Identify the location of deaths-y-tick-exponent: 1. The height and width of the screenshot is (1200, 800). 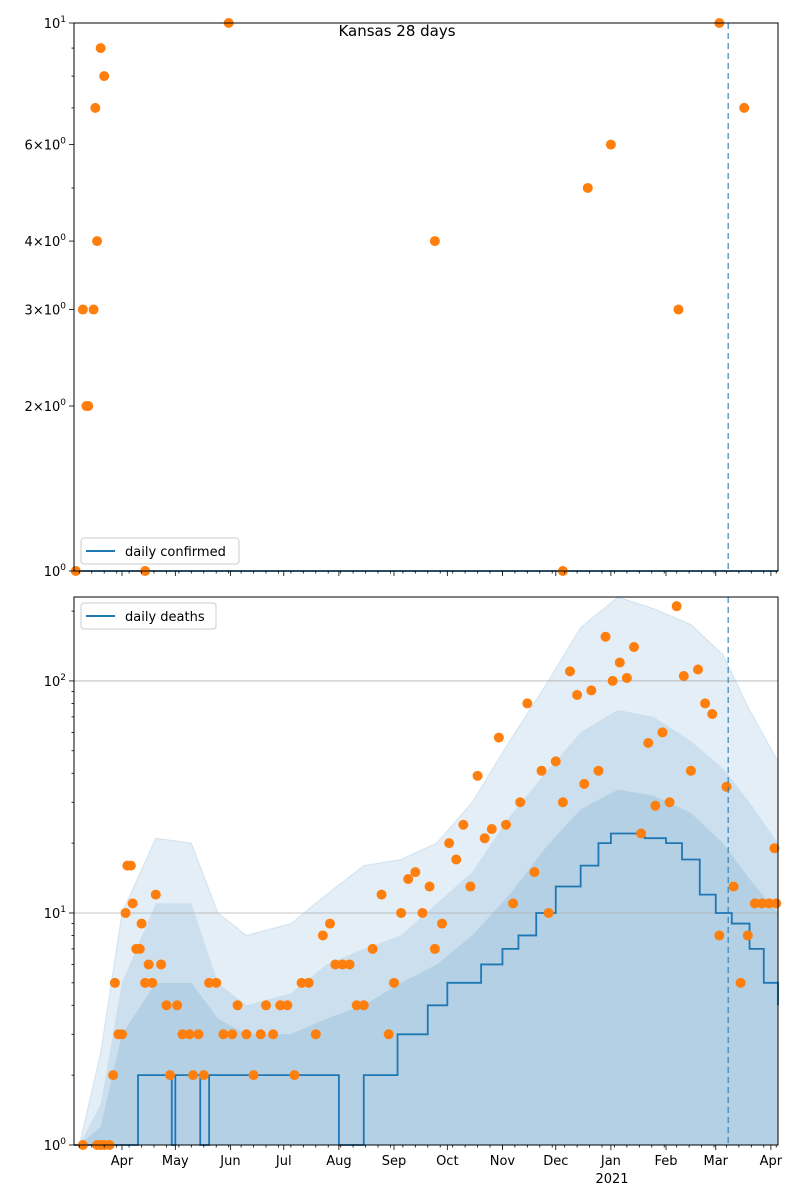
(63, 910).